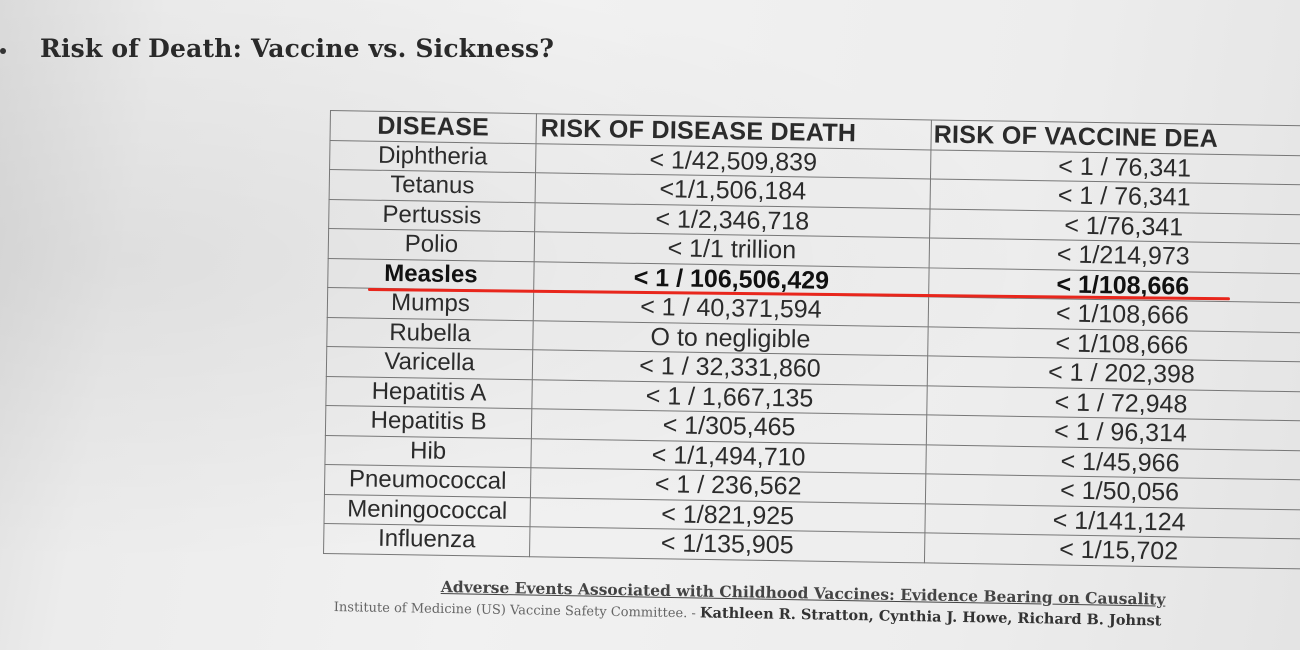 This screenshot has height=650, width=1300. Describe the element at coordinates (431, 274) in the screenshot. I see `disease-cell: Measles` at that location.